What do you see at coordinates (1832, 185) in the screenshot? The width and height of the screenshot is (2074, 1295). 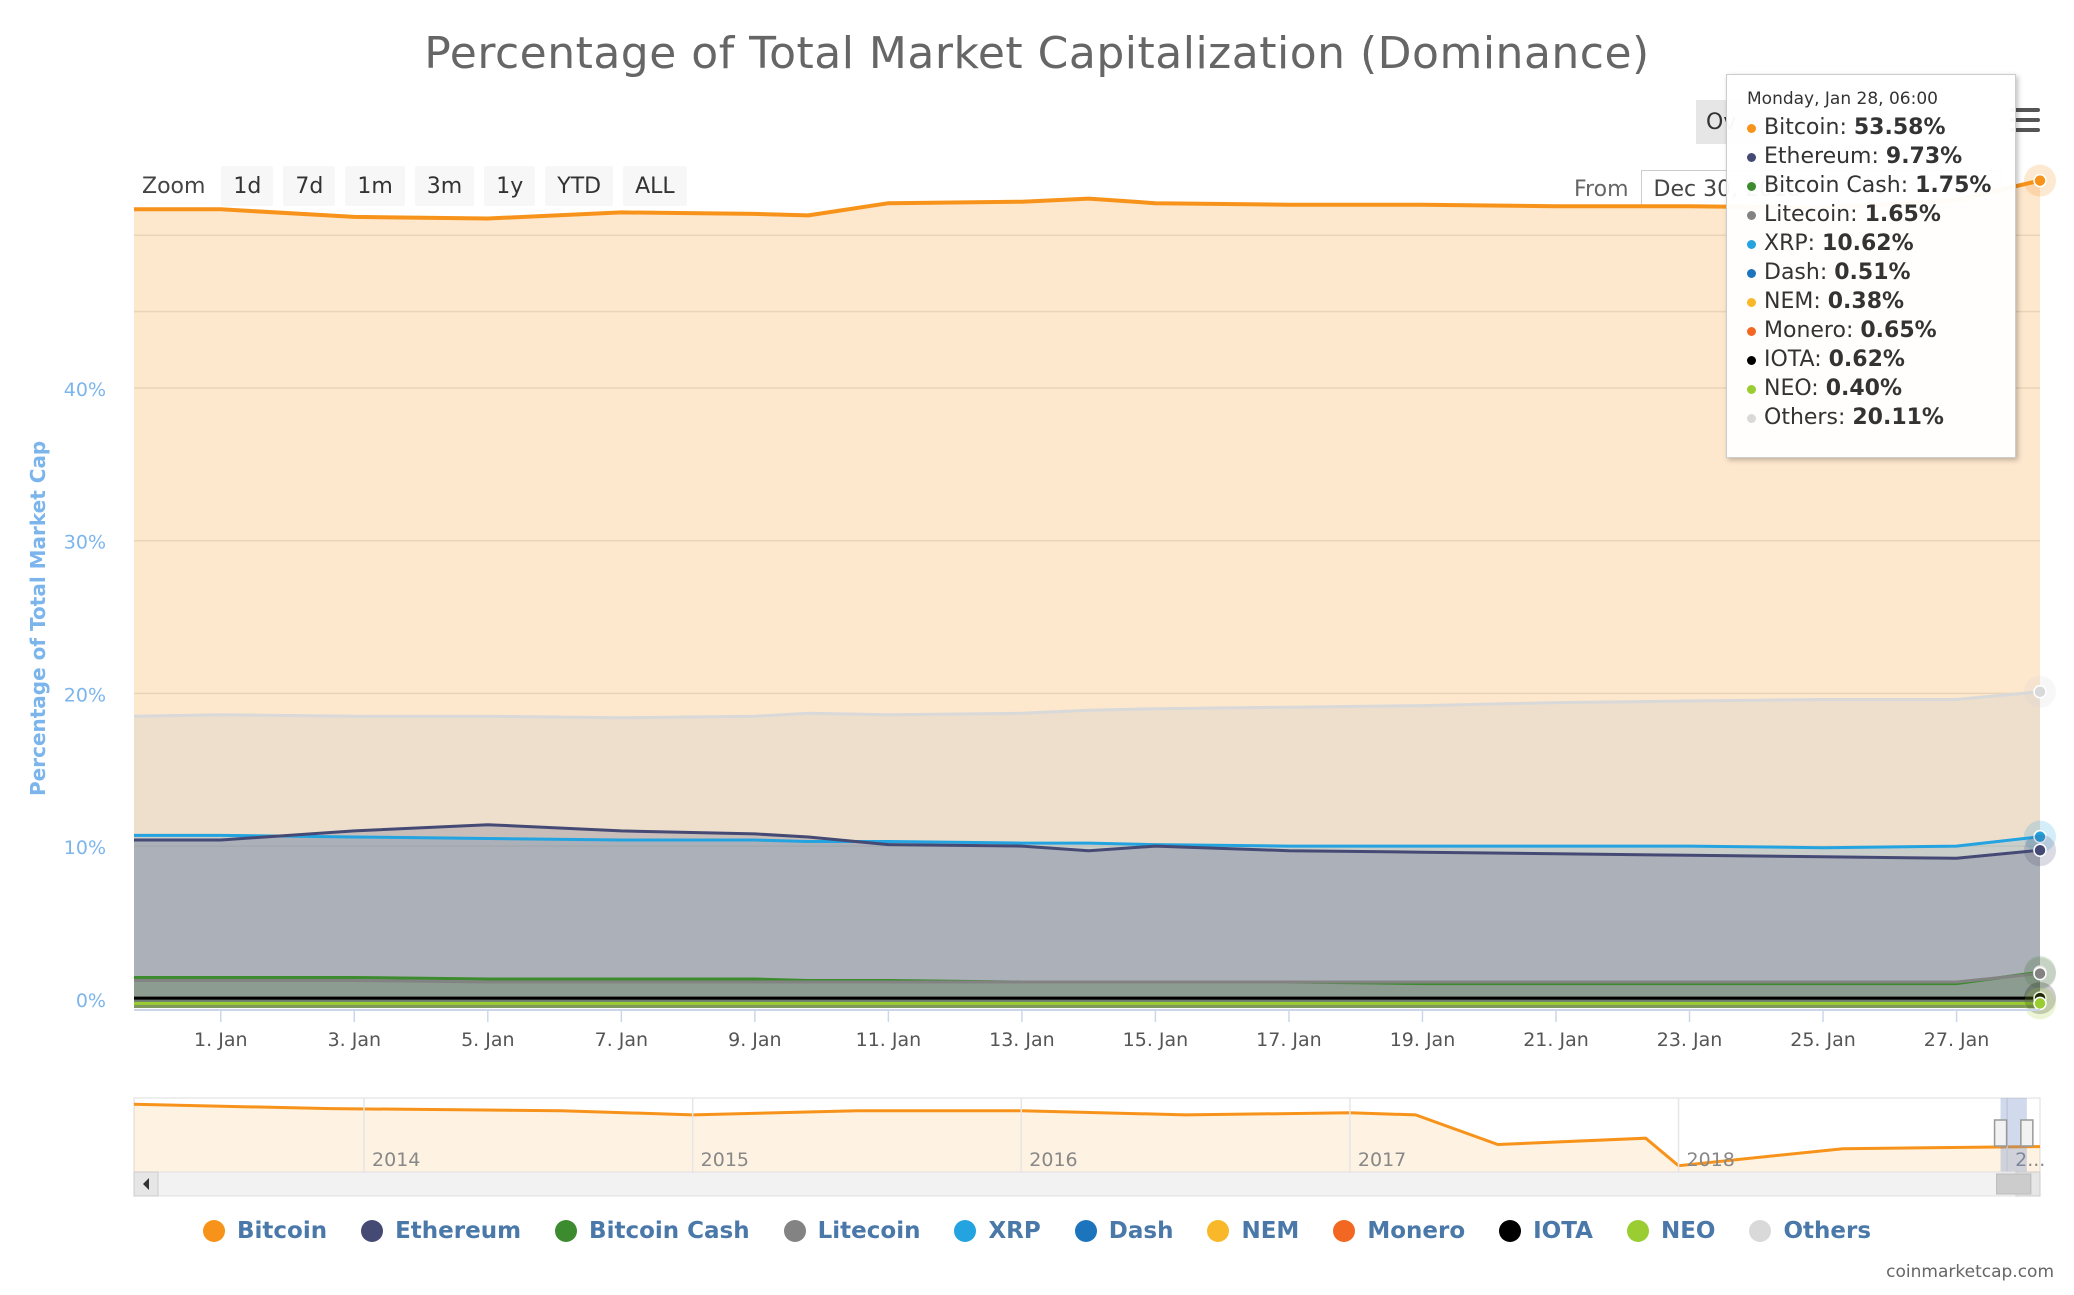 I see `tooltip-series-name: Bitcoin Cash` at bounding box center [1832, 185].